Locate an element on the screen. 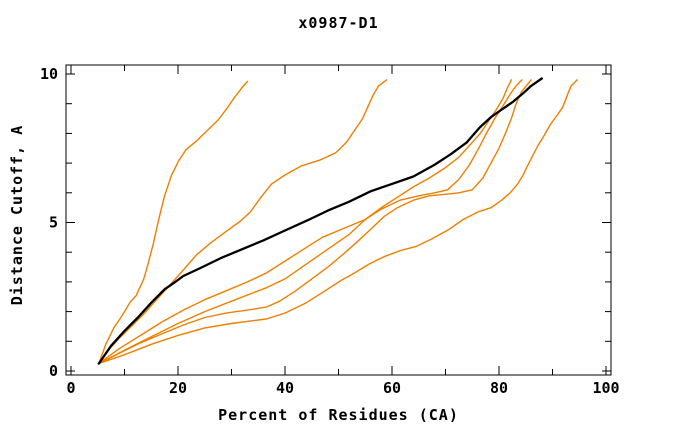 Image resolution: width=680 pixels, height=440 pixels. y-tick-label: 0 is located at coordinates (53, 371).